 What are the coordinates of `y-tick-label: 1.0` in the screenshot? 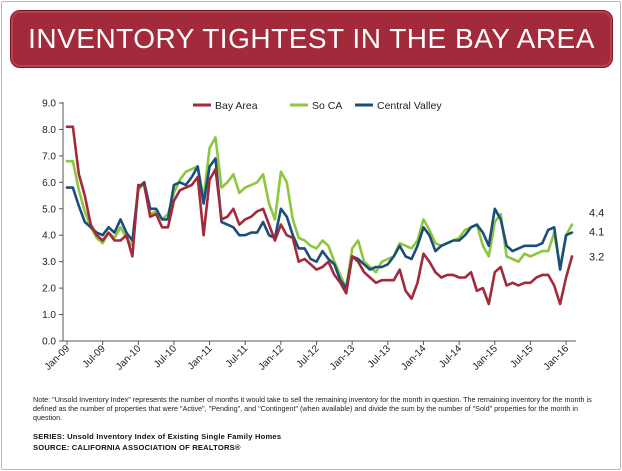 It's located at (49, 315).